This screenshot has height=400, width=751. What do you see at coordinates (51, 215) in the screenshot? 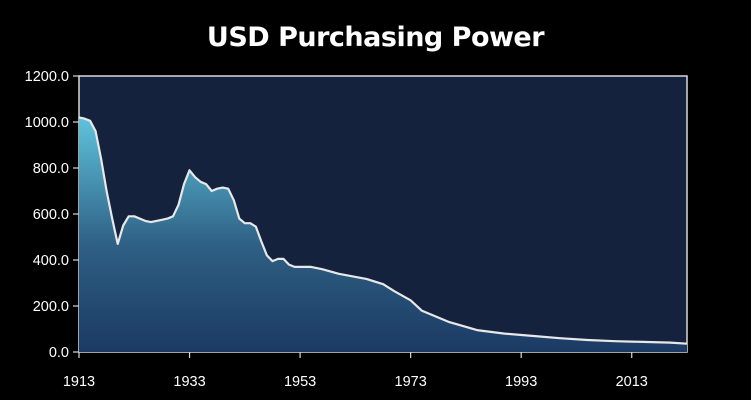
I see `y-tick-label-3: 600.0` at bounding box center [51, 215].